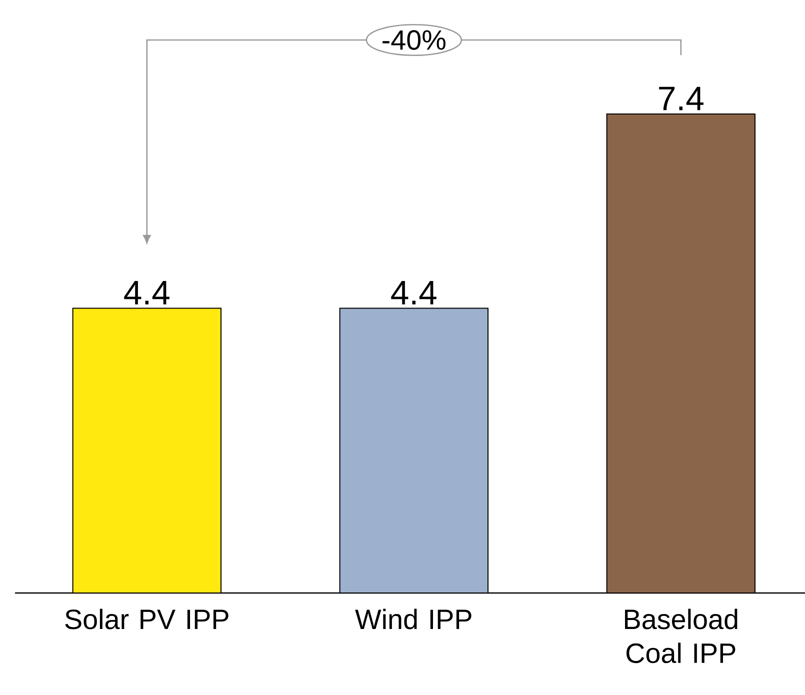 The width and height of the screenshot is (805, 695). What do you see at coordinates (413, 619) in the screenshot?
I see `x-tick-label: Wind IPP` at bounding box center [413, 619].